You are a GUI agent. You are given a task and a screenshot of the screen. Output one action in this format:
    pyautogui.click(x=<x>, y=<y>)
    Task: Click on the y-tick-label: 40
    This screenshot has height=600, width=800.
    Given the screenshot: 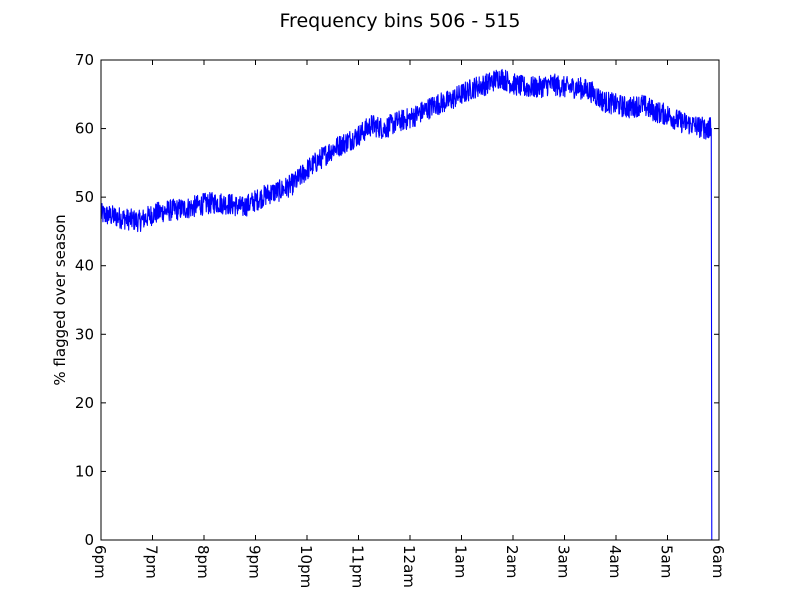 What is the action you would take?
    pyautogui.click(x=84, y=266)
    